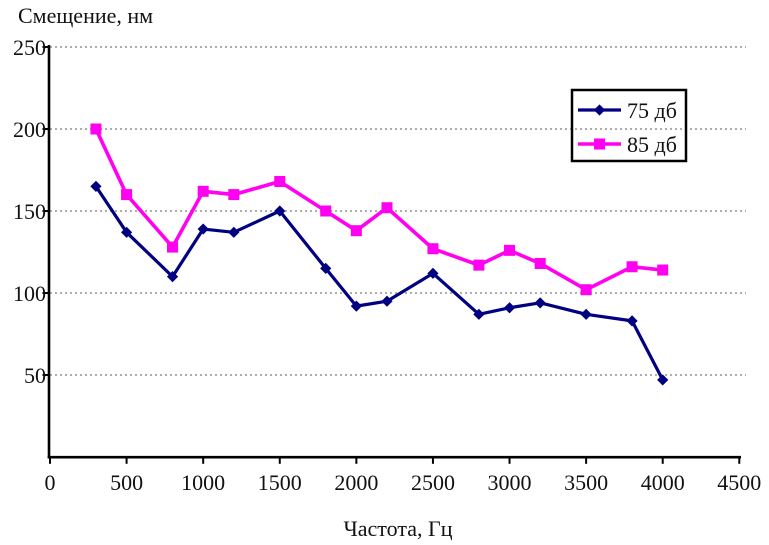 The width and height of the screenshot is (769, 545). What do you see at coordinates (280, 482) in the screenshot?
I see `x-tick-label: 1500` at bounding box center [280, 482].